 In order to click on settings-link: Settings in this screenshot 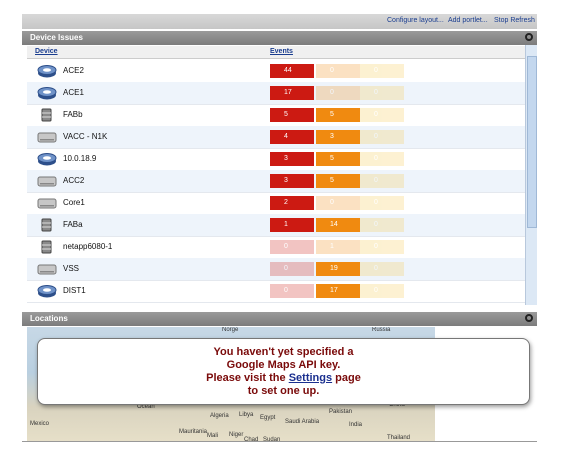, I will do `click(310, 378)`.